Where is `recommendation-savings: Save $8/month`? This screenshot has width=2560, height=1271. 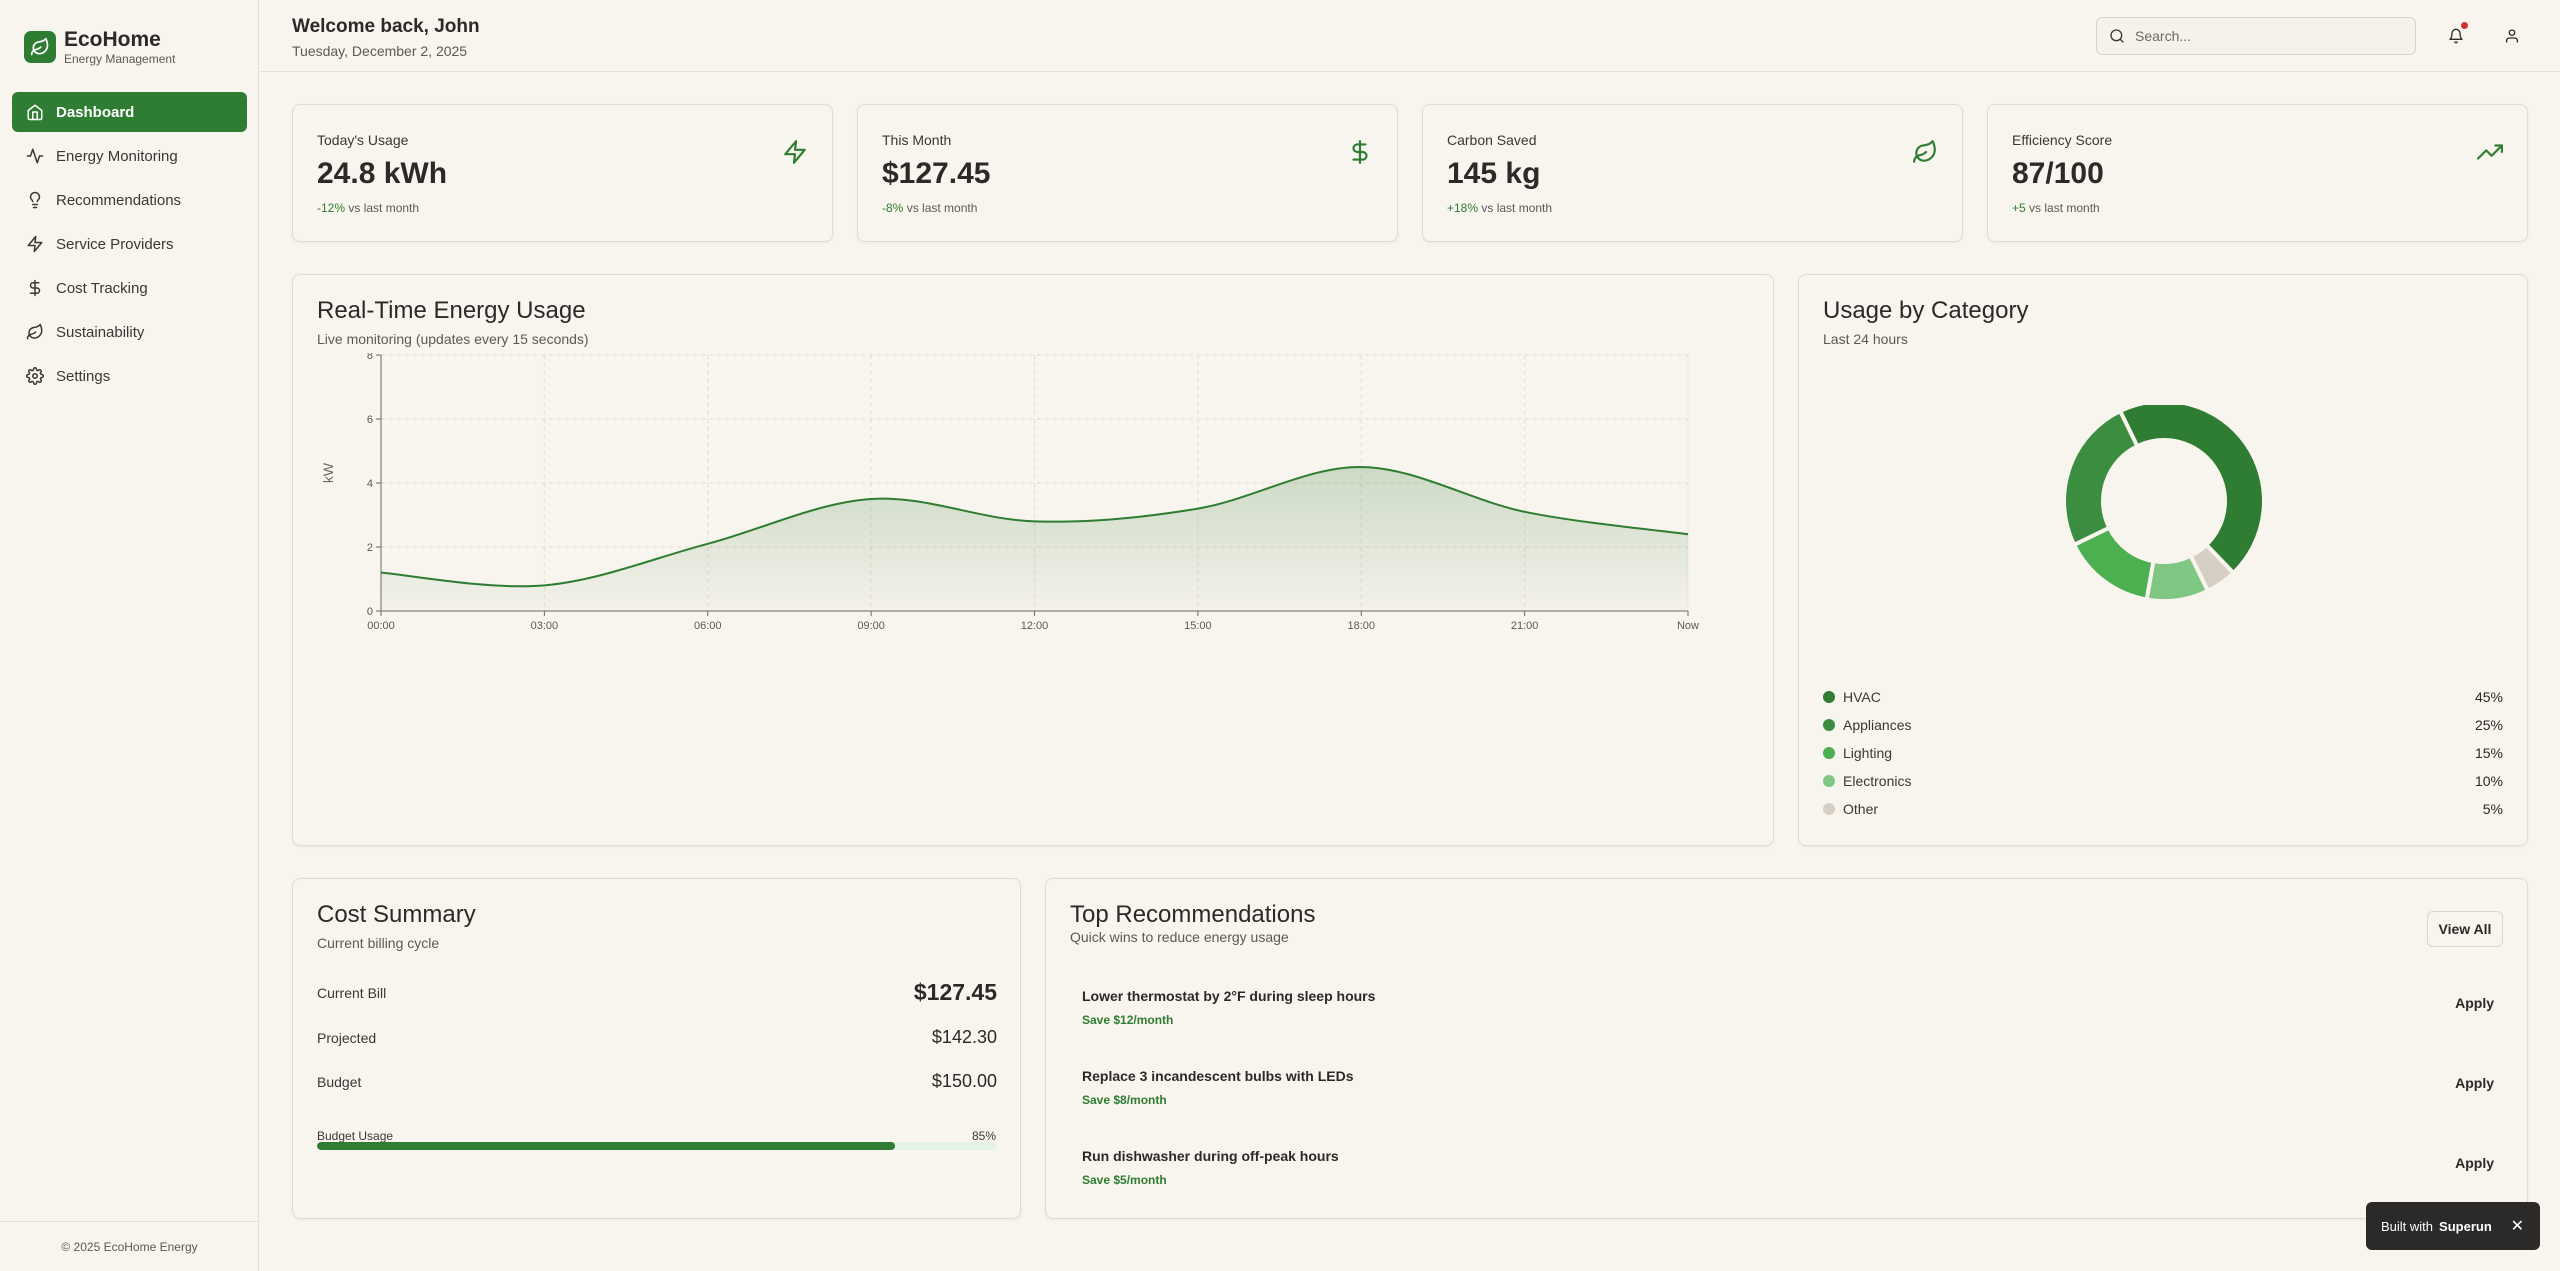
recommendation-savings: Save $8/month is located at coordinates (1124, 1100).